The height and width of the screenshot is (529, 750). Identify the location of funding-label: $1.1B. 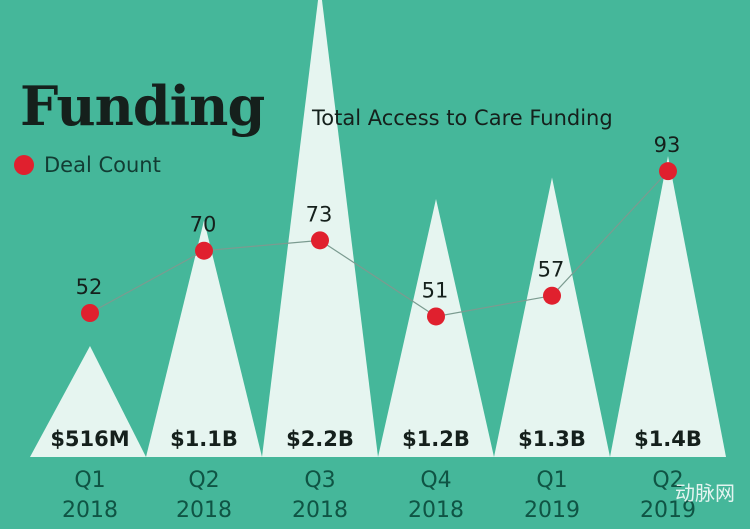
(204, 439).